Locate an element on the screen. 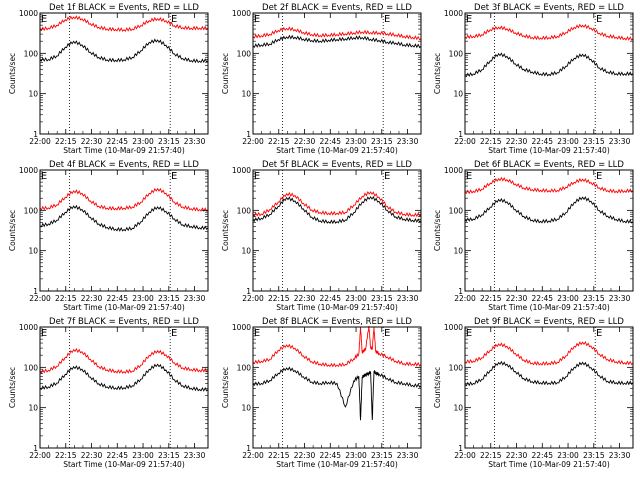  panel-title: Det 6f BLACK = Events, RED = LLD is located at coordinates (549, 165).